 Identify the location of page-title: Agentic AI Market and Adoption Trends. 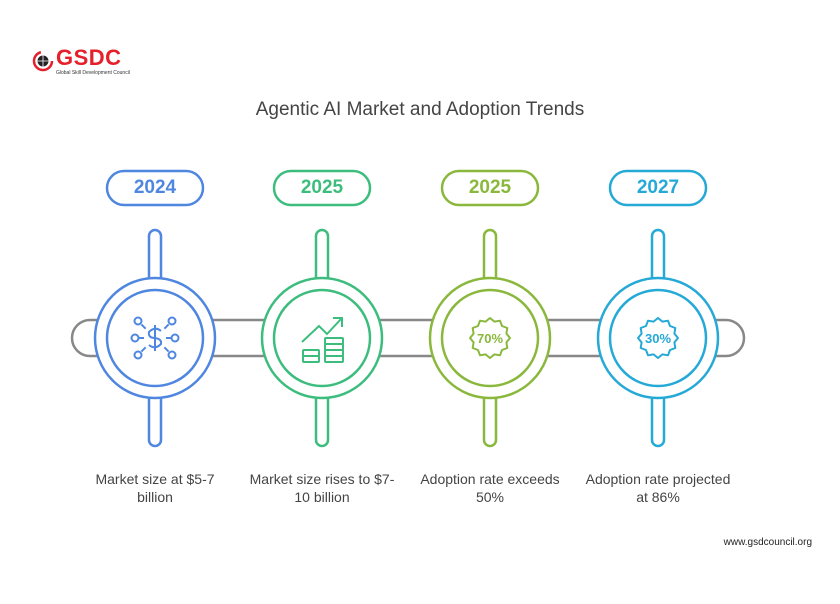
(420, 109).